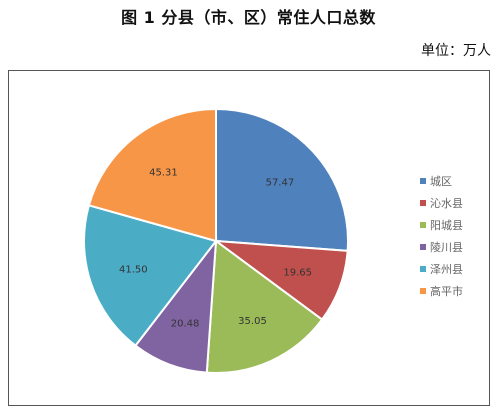  What do you see at coordinates (423, 181) in the screenshot?
I see `legend-swatch-chengqu` at bounding box center [423, 181].